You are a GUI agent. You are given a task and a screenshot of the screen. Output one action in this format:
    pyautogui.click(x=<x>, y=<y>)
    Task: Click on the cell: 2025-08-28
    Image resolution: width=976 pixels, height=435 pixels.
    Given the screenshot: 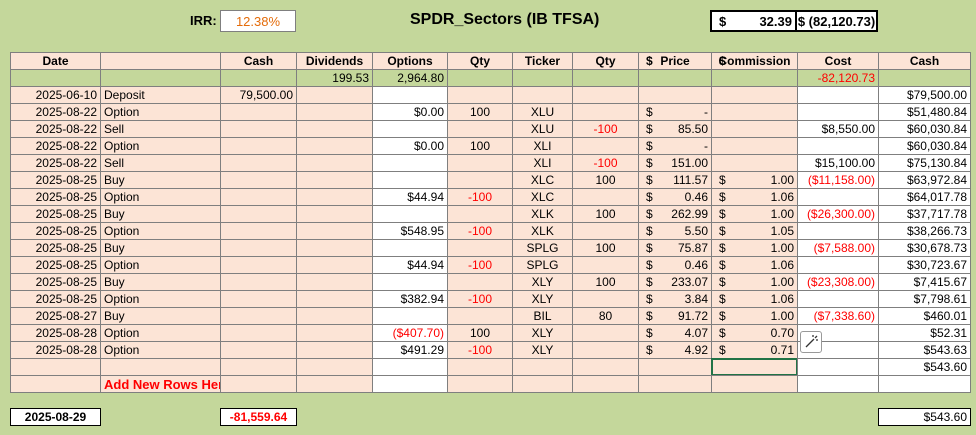 What is the action you would take?
    pyautogui.click(x=55, y=333)
    